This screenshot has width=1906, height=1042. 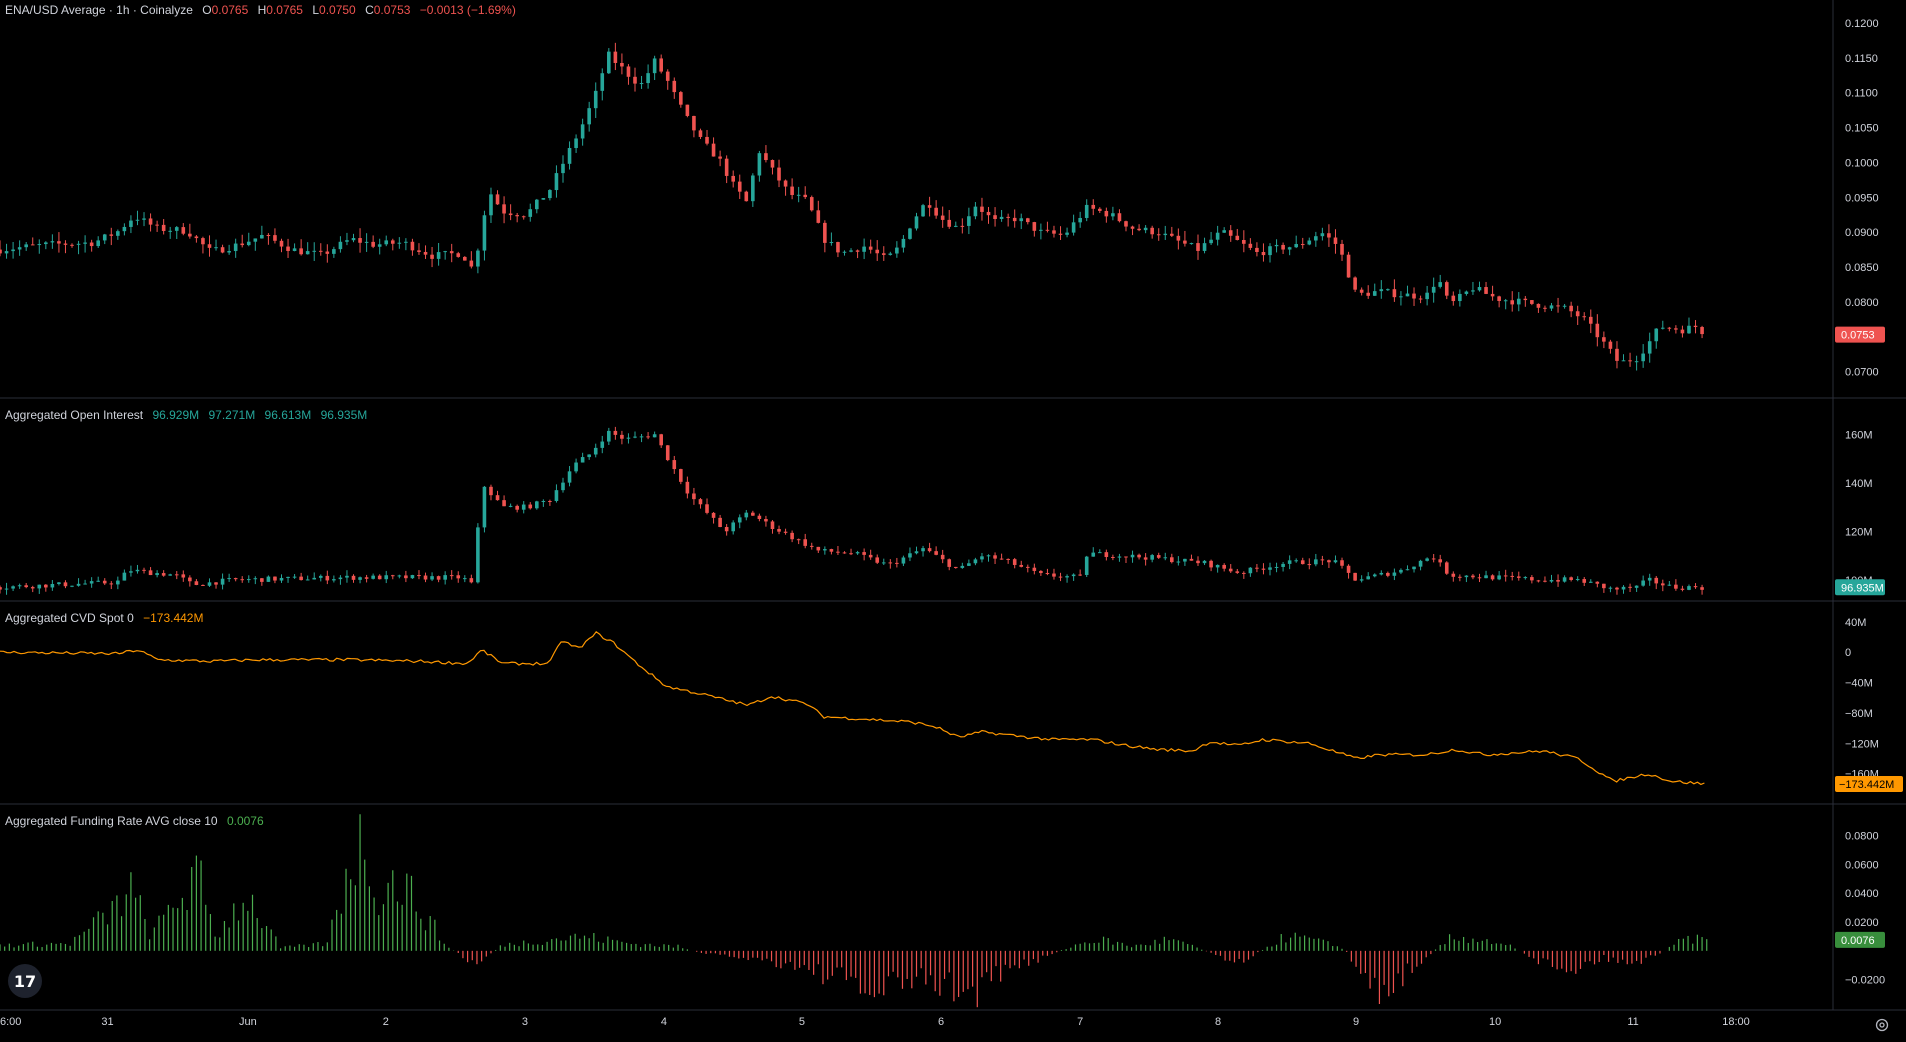 I want to click on last-value-badge, so click(x=1869, y=783).